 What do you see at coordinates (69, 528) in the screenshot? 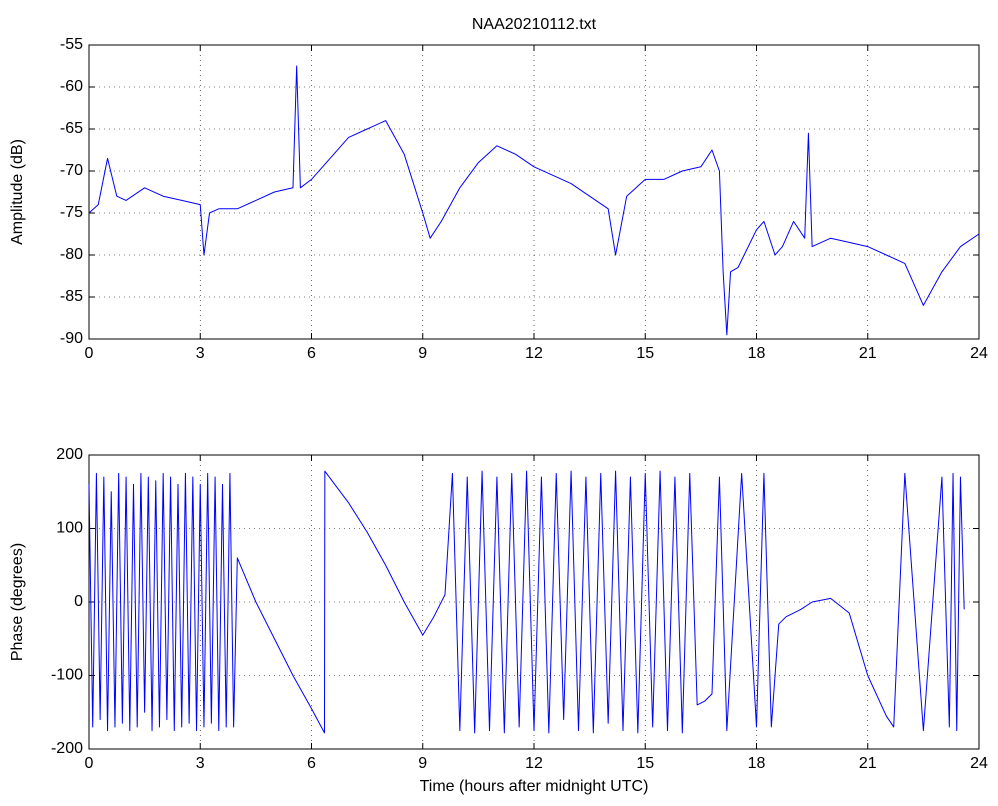
I see `y-tick-label: 100` at bounding box center [69, 528].